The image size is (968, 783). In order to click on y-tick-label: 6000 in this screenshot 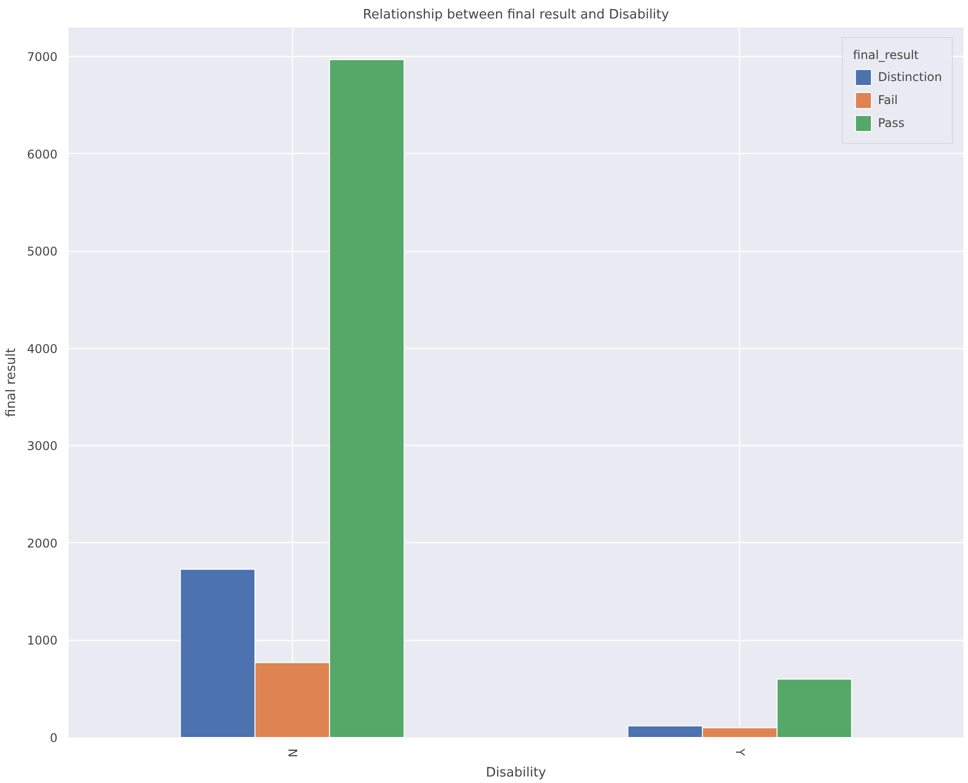, I will do `click(42, 154)`.